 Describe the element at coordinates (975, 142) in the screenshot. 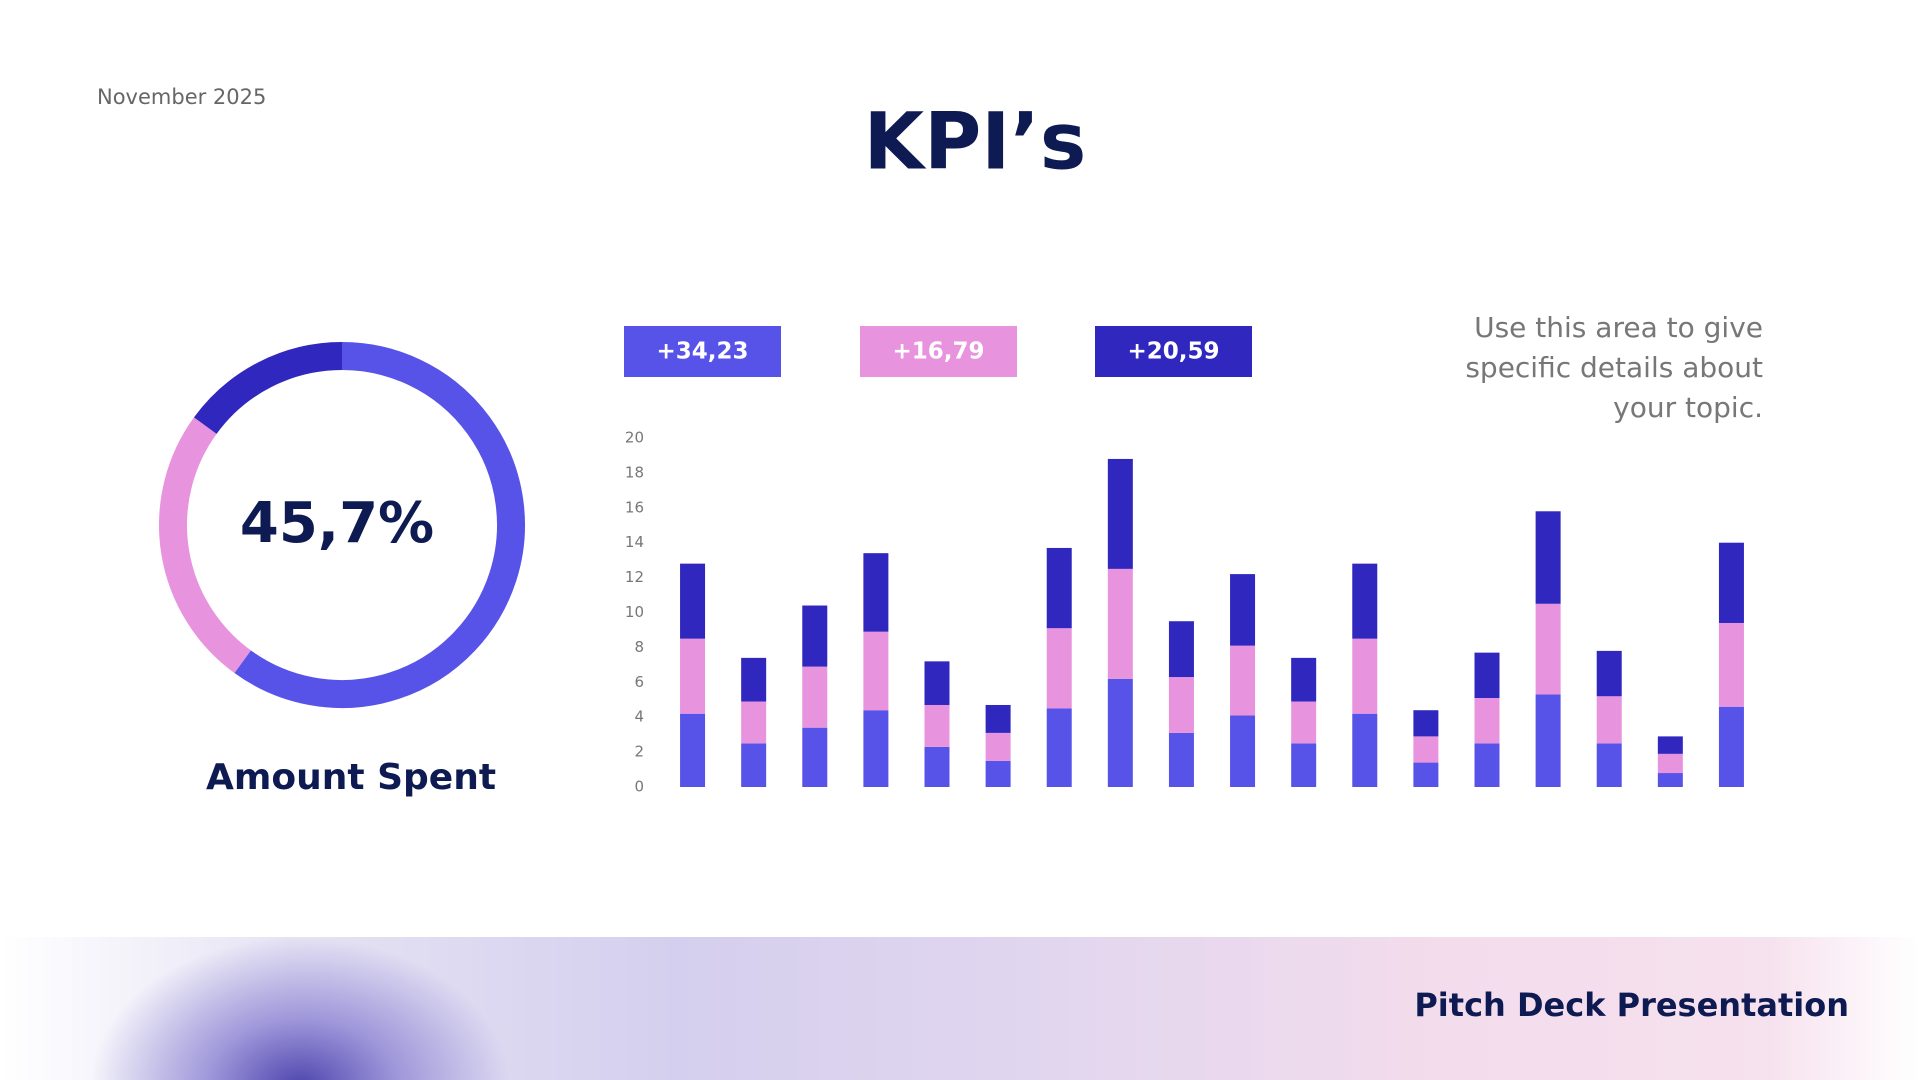

I see `slide-title: KPI’s` at that location.